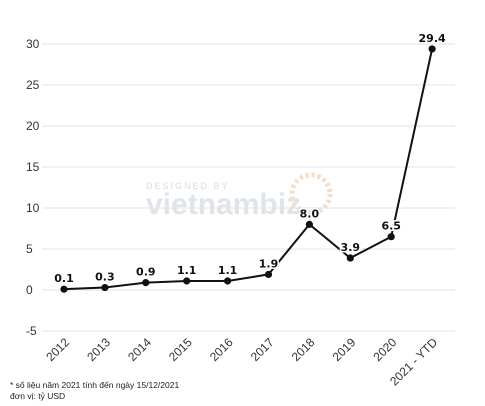 This screenshot has height=406, width=485. What do you see at coordinates (344, 349) in the screenshot?
I see `x-tick-label: 2019` at bounding box center [344, 349].